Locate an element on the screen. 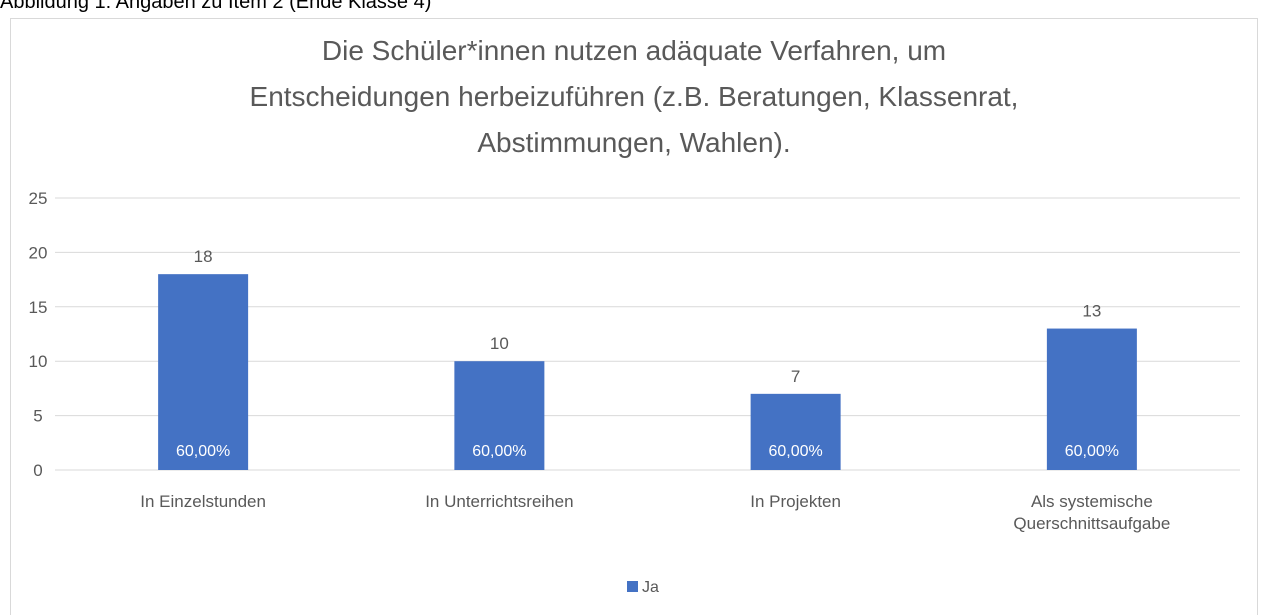 This screenshot has height=615, width=1268. data-label: 7 is located at coordinates (795, 376).